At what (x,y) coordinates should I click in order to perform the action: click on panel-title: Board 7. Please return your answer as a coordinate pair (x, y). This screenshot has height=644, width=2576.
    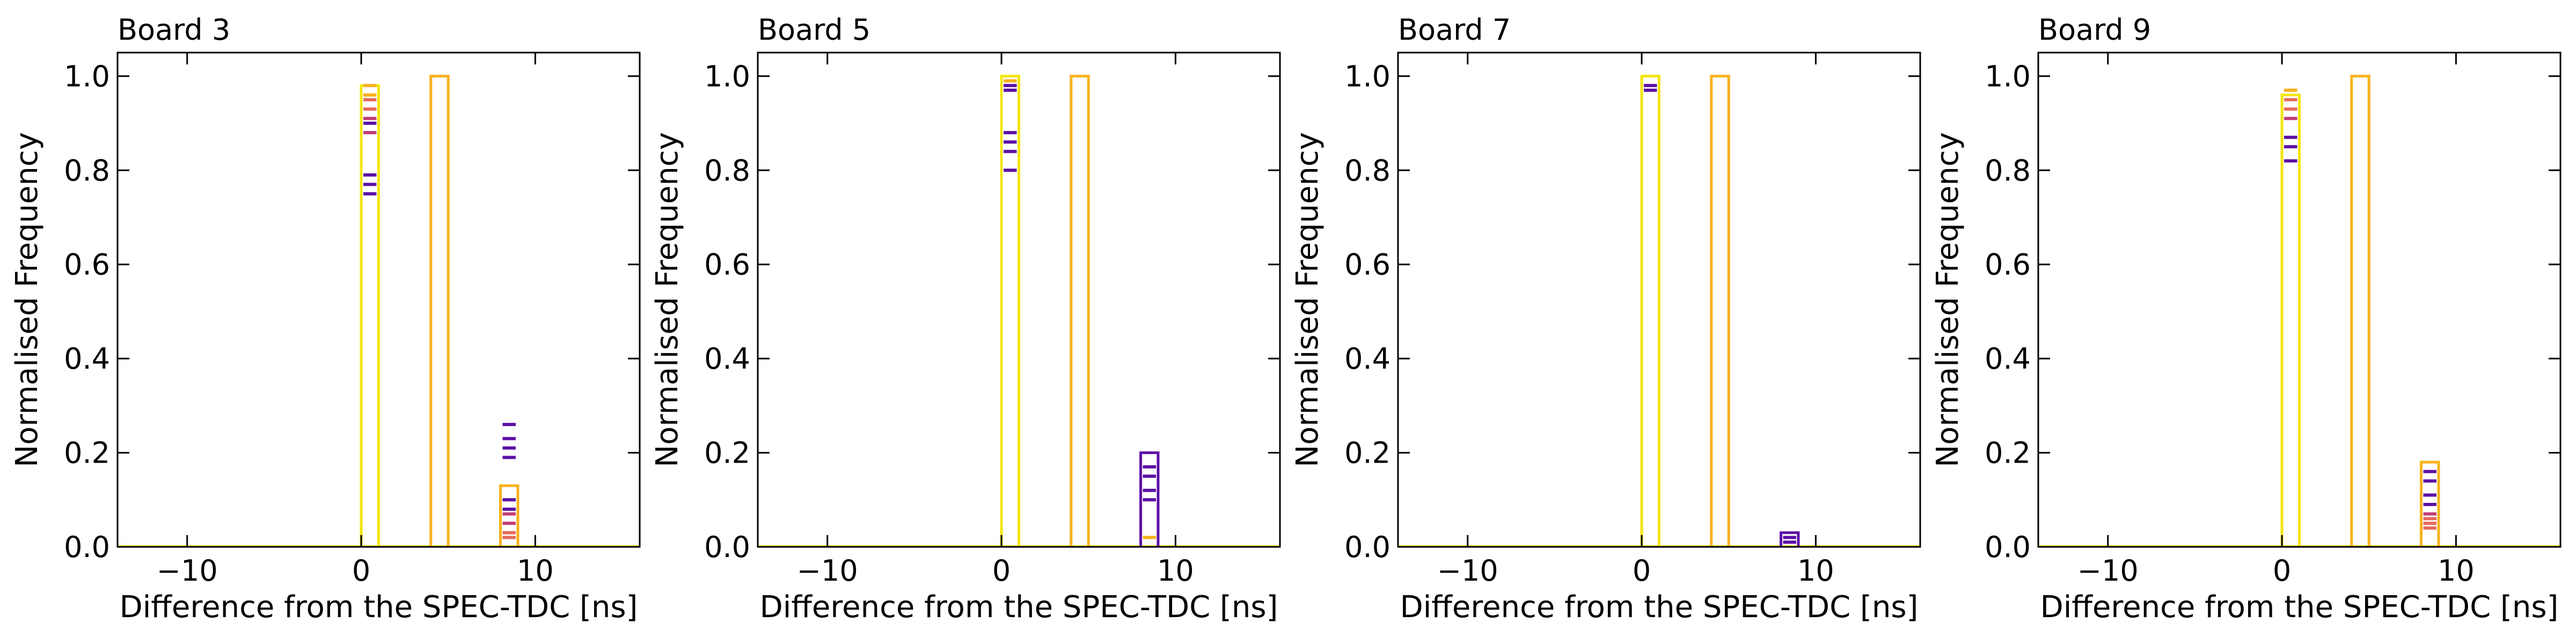
    Looking at the image, I should click on (1454, 30).